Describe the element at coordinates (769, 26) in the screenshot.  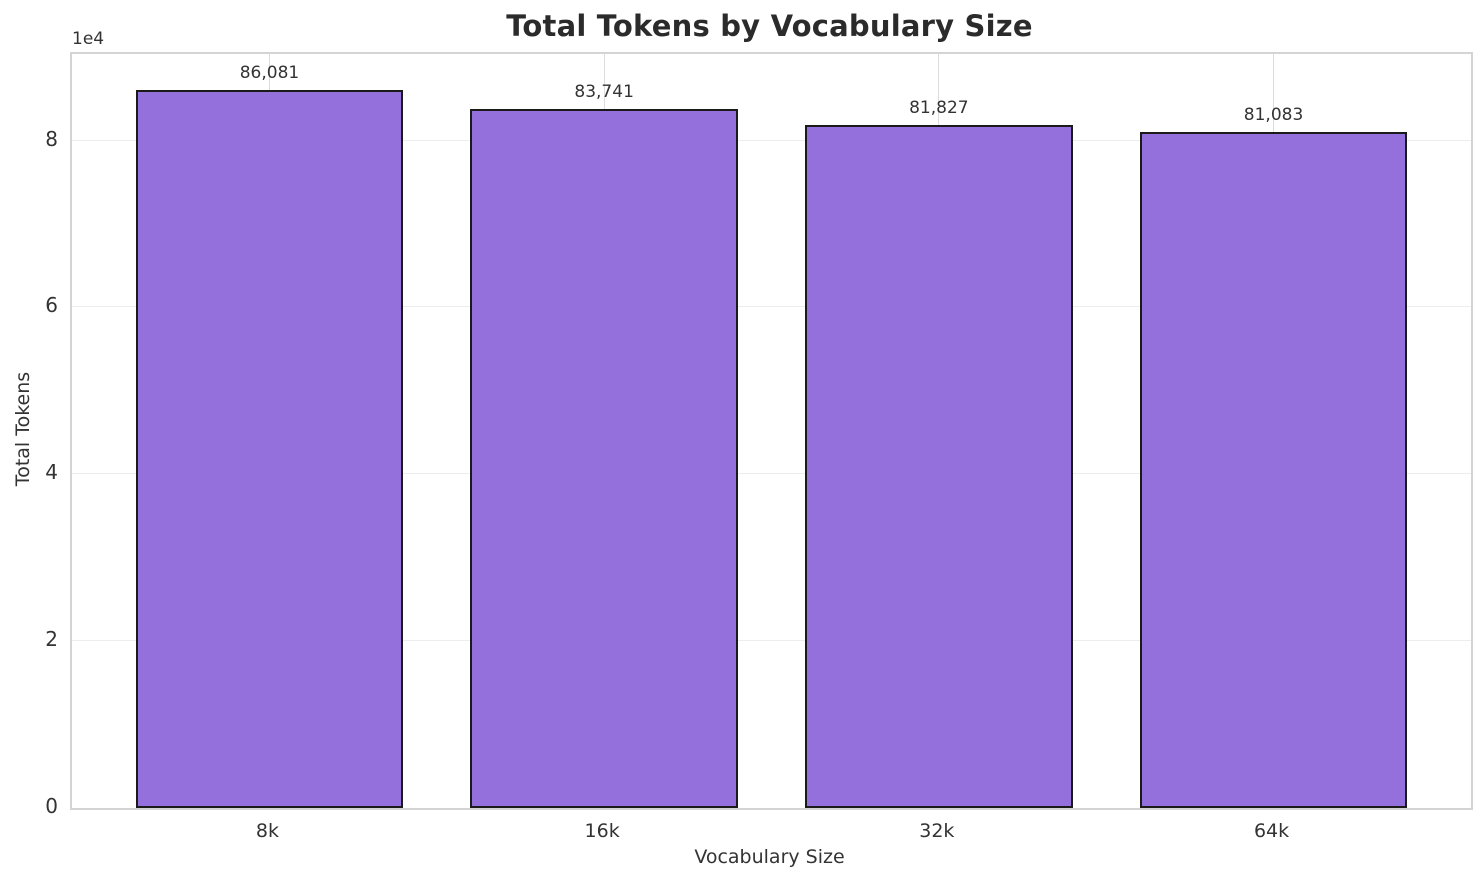
I see `chart-title: Total Tokens by Vocabulary Size` at that location.